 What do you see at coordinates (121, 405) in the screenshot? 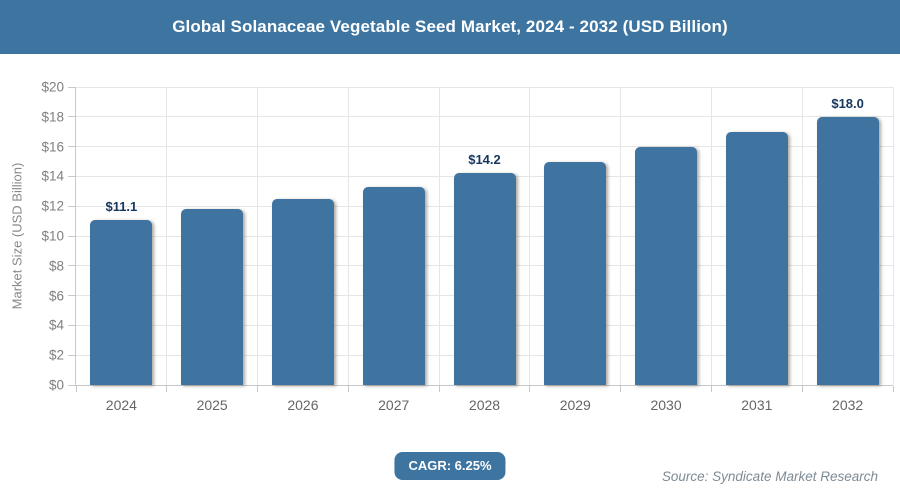
I see `x-tick-label-2024: 2024` at bounding box center [121, 405].